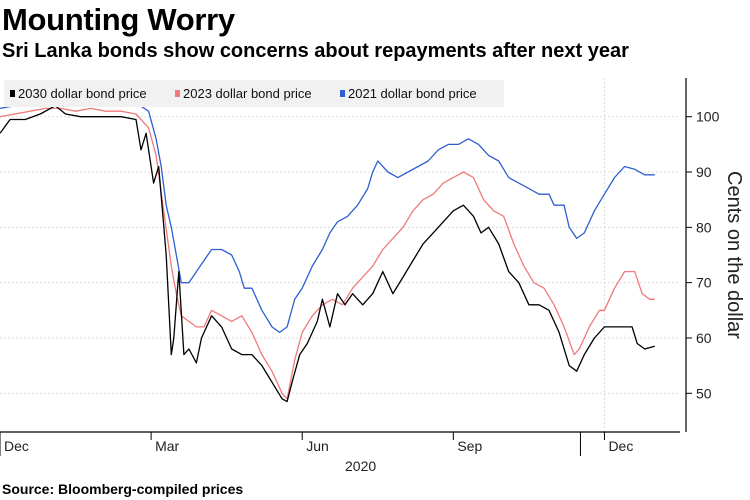 The image size is (750, 500). What do you see at coordinates (412, 93) in the screenshot?
I see `legend-label: 2021 dollar bond price` at bounding box center [412, 93].